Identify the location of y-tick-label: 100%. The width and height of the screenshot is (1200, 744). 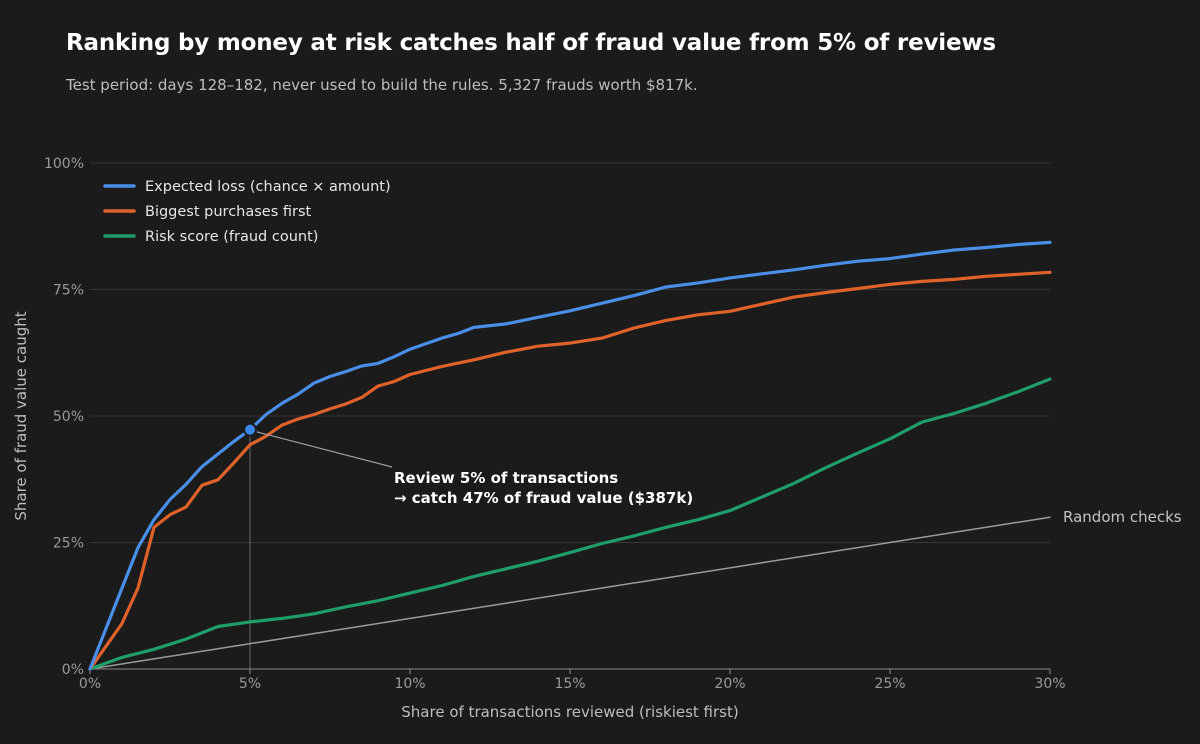
(64, 164).